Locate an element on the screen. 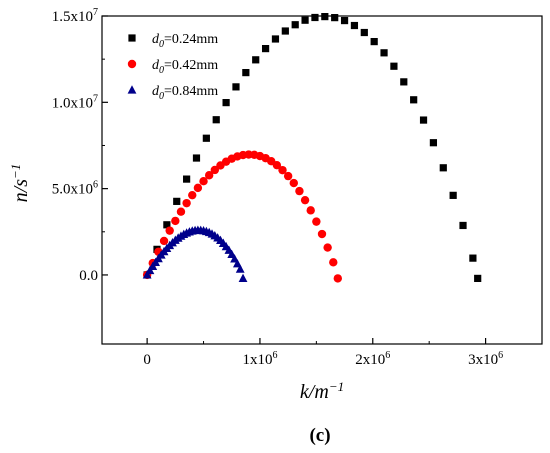  legend-label: d0=0.42mm is located at coordinates (185, 67).